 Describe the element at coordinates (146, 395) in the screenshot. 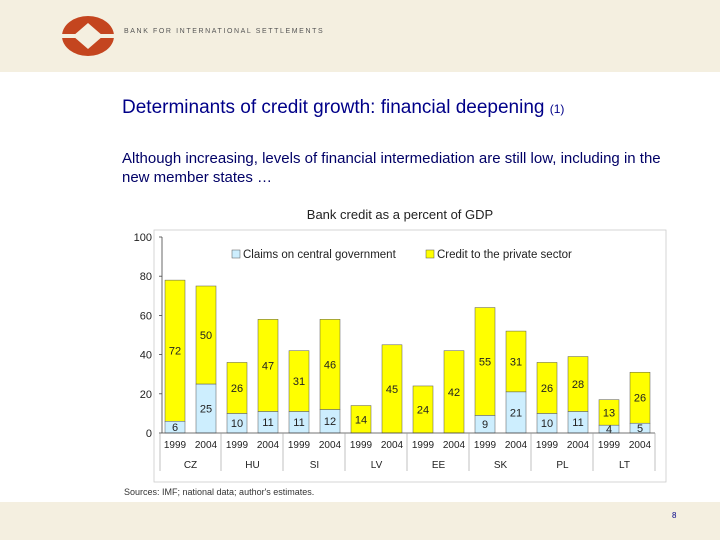

I see `y-tick-label: 20` at that location.